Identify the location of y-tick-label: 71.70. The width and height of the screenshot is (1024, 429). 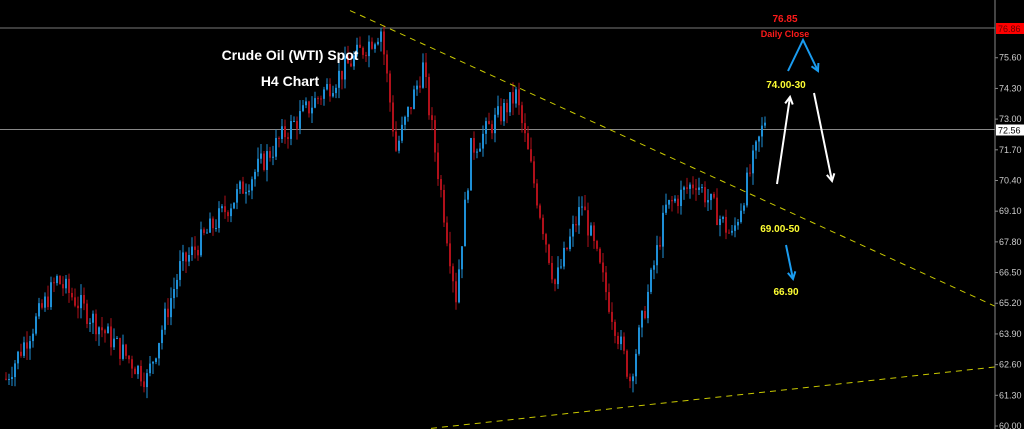
(1010, 150).